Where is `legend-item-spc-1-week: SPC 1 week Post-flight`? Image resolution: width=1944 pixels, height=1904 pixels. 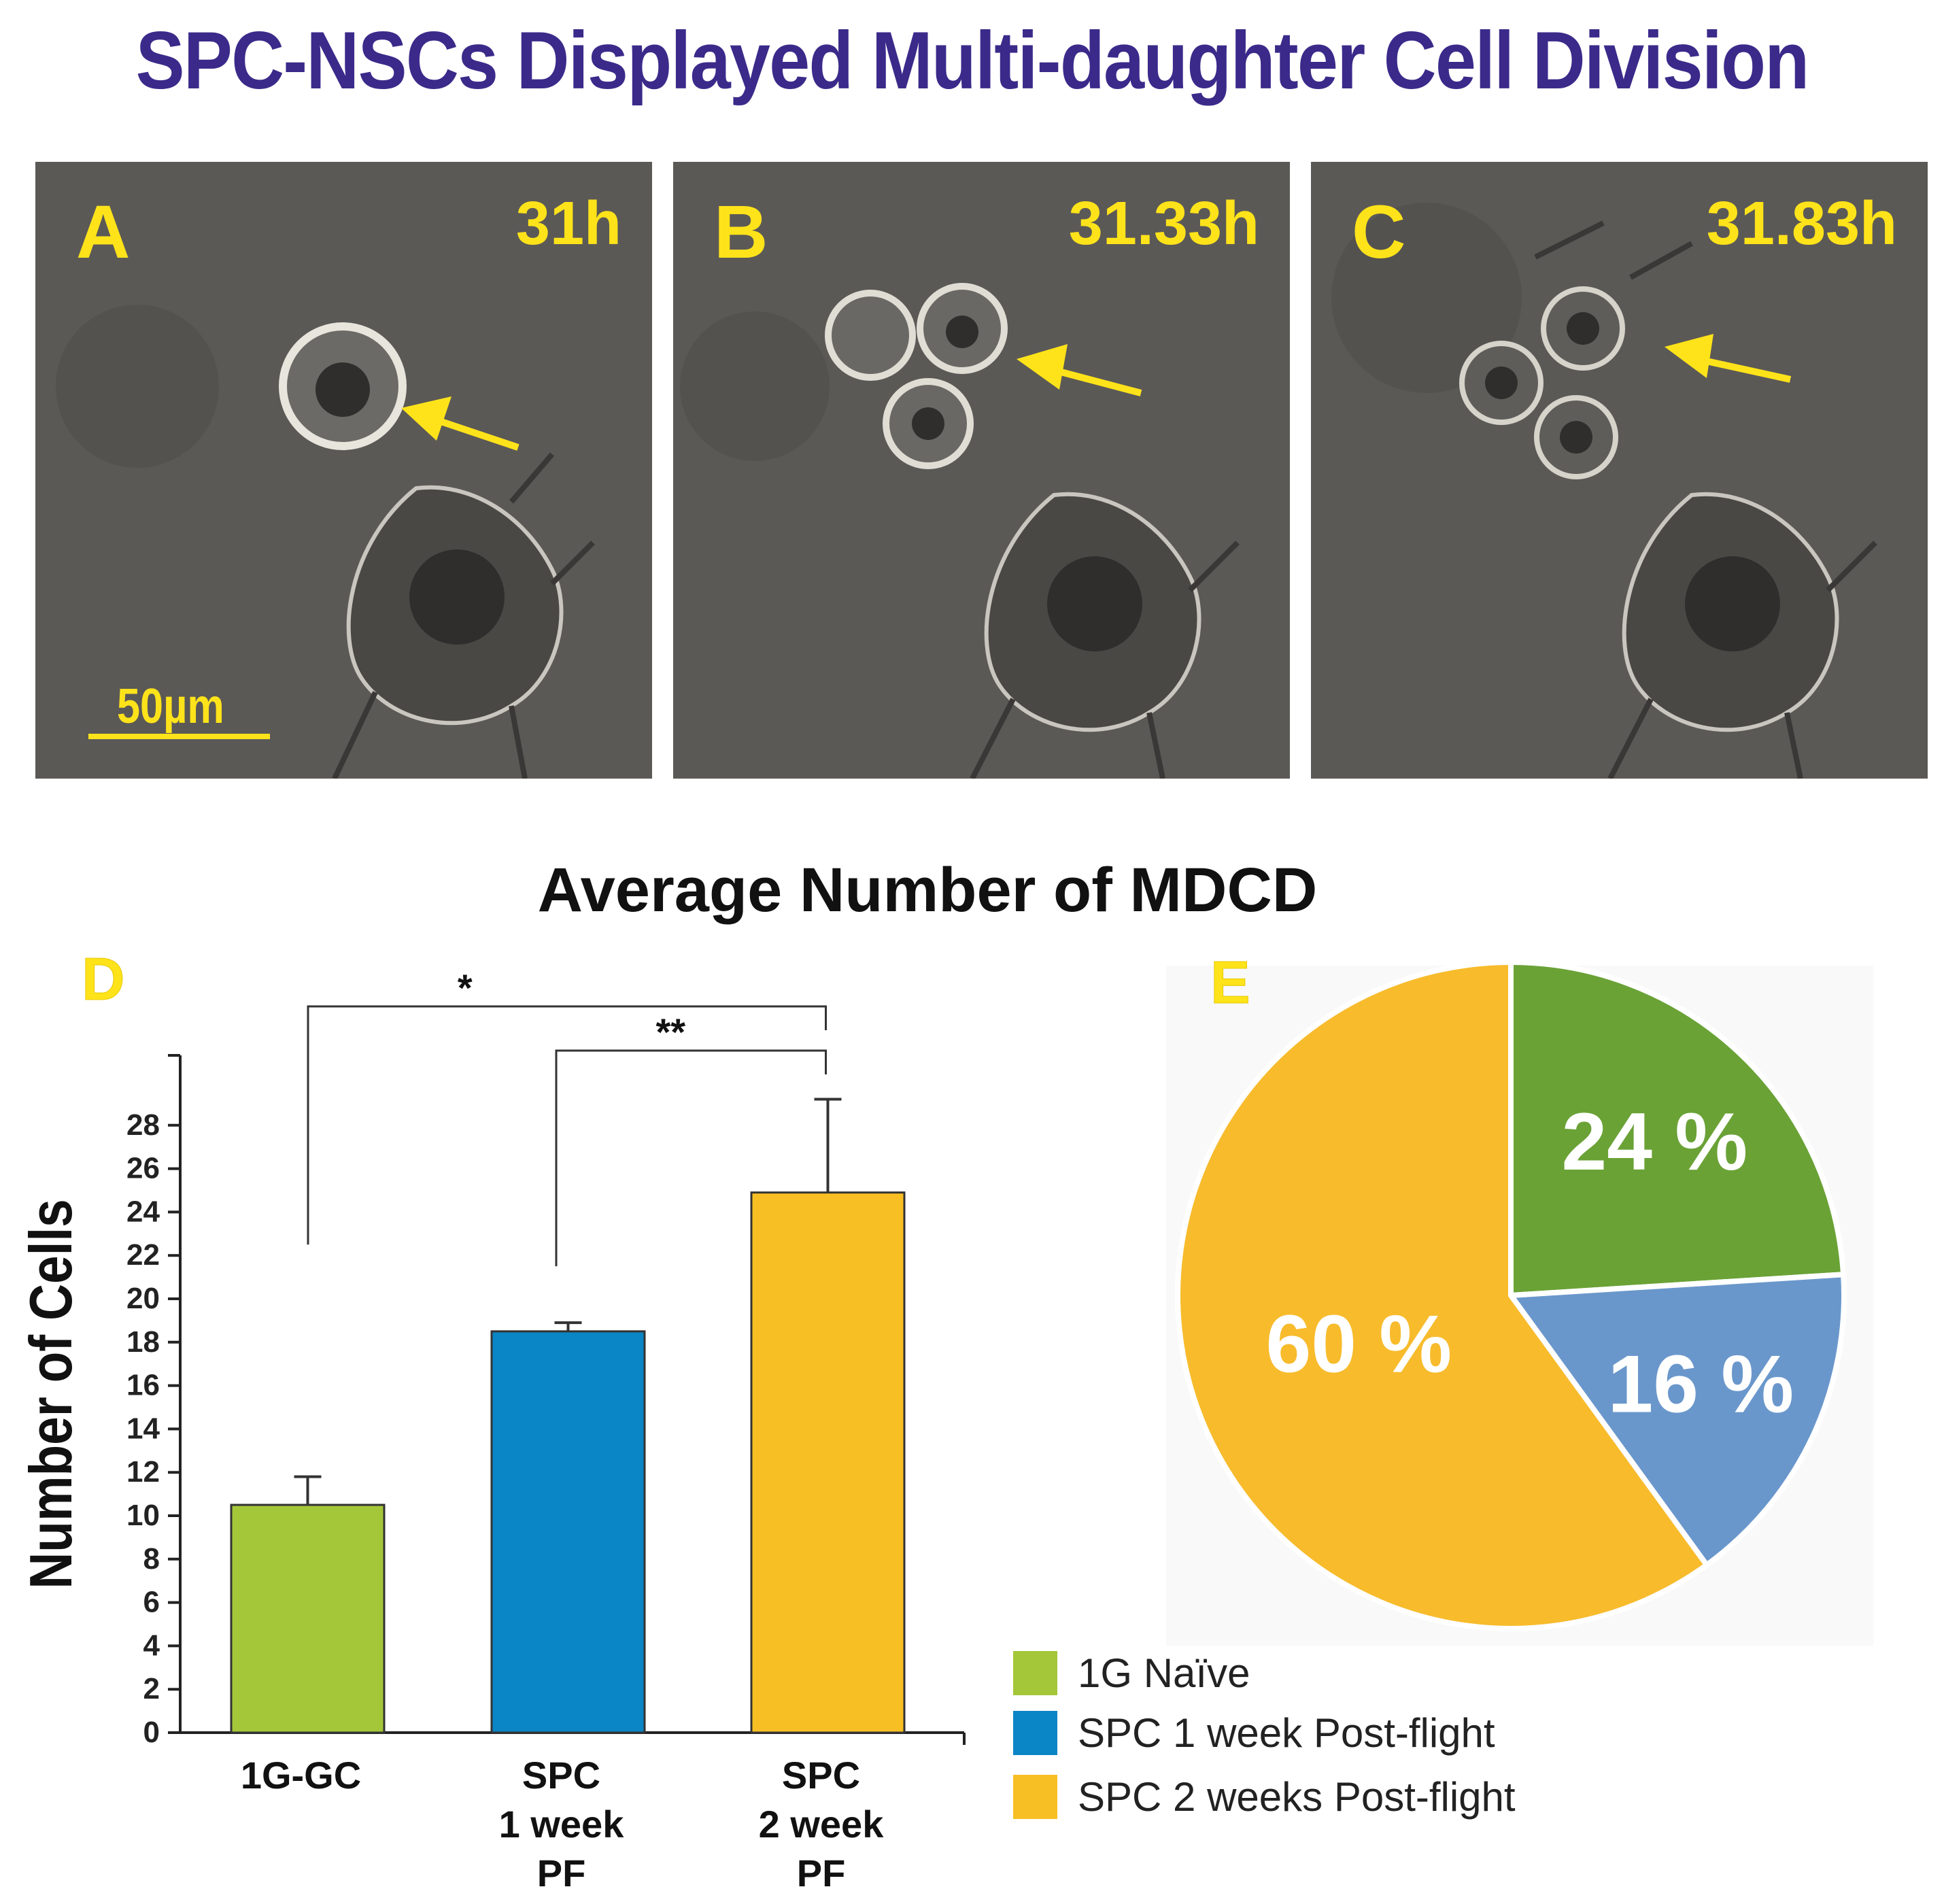 legend-item-spc-1-week: SPC 1 week Post-flight is located at coordinates (1254, 1733).